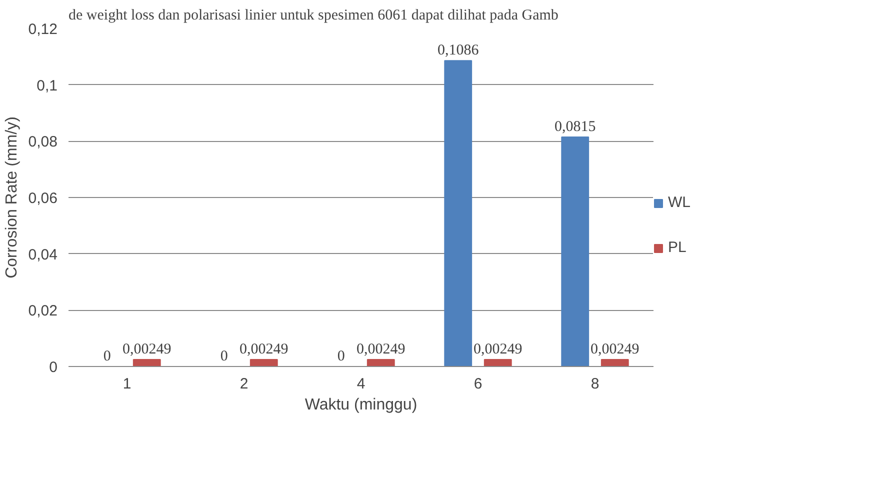 Image resolution: width=873 pixels, height=486 pixels. I want to click on x-tick-label: 2, so click(244, 384).